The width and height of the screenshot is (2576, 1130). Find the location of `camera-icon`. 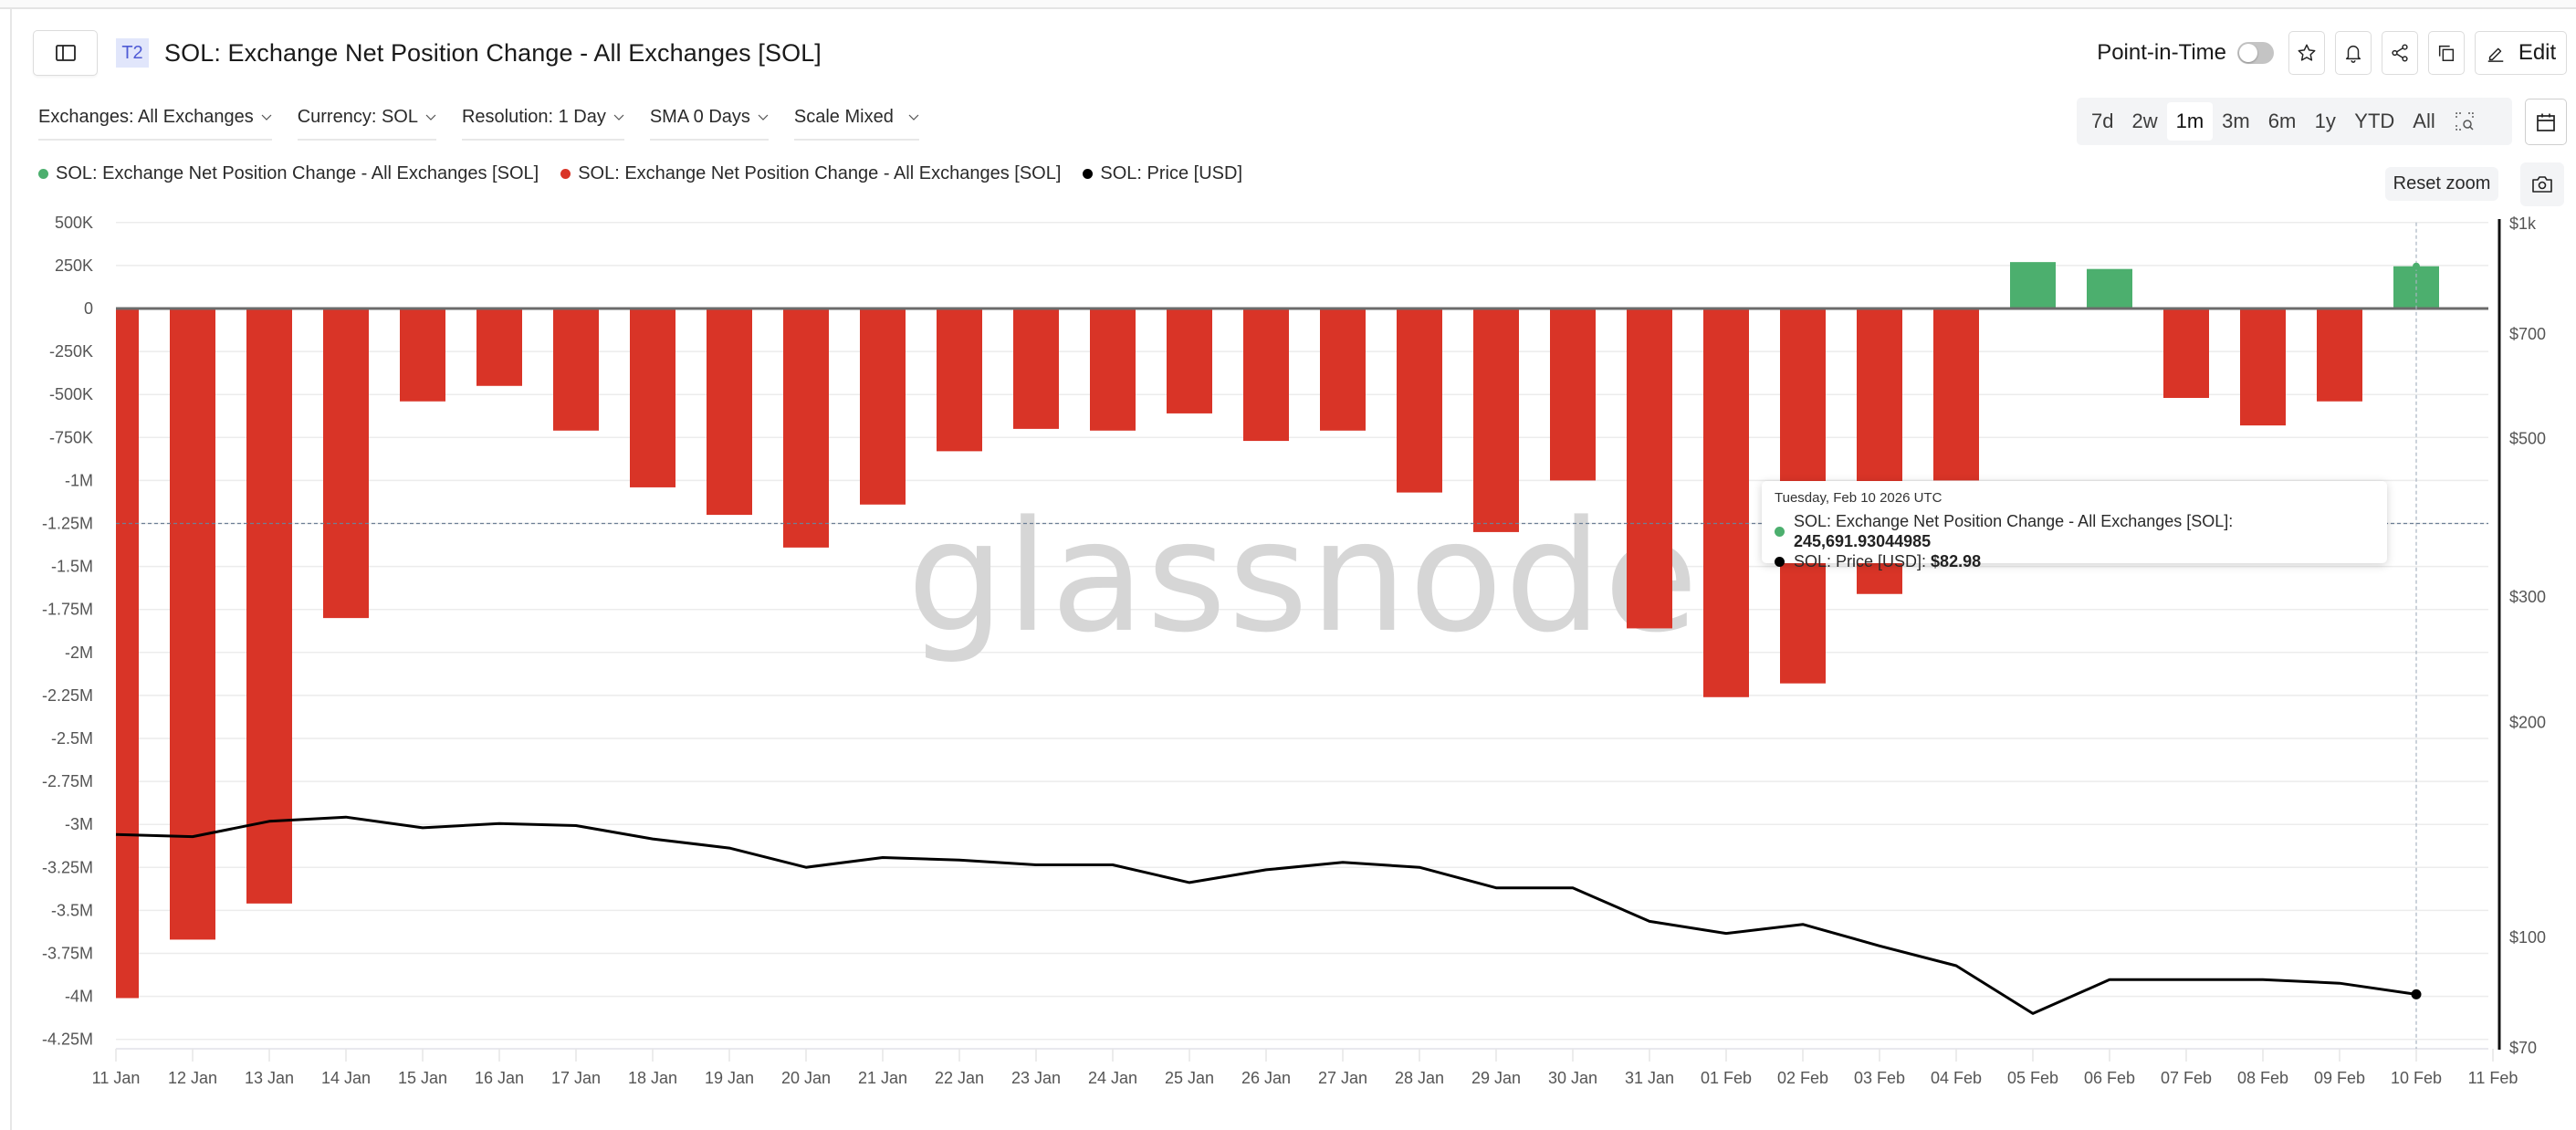

camera-icon is located at coordinates (2542, 184).